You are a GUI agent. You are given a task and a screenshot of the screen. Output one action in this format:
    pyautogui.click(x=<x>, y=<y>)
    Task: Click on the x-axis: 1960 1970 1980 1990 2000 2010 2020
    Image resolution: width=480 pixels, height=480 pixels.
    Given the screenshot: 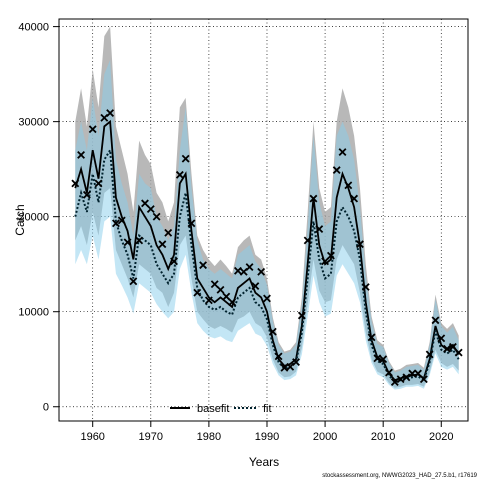 What is the action you would take?
    pyautogui.click(x=267, y=432)
    